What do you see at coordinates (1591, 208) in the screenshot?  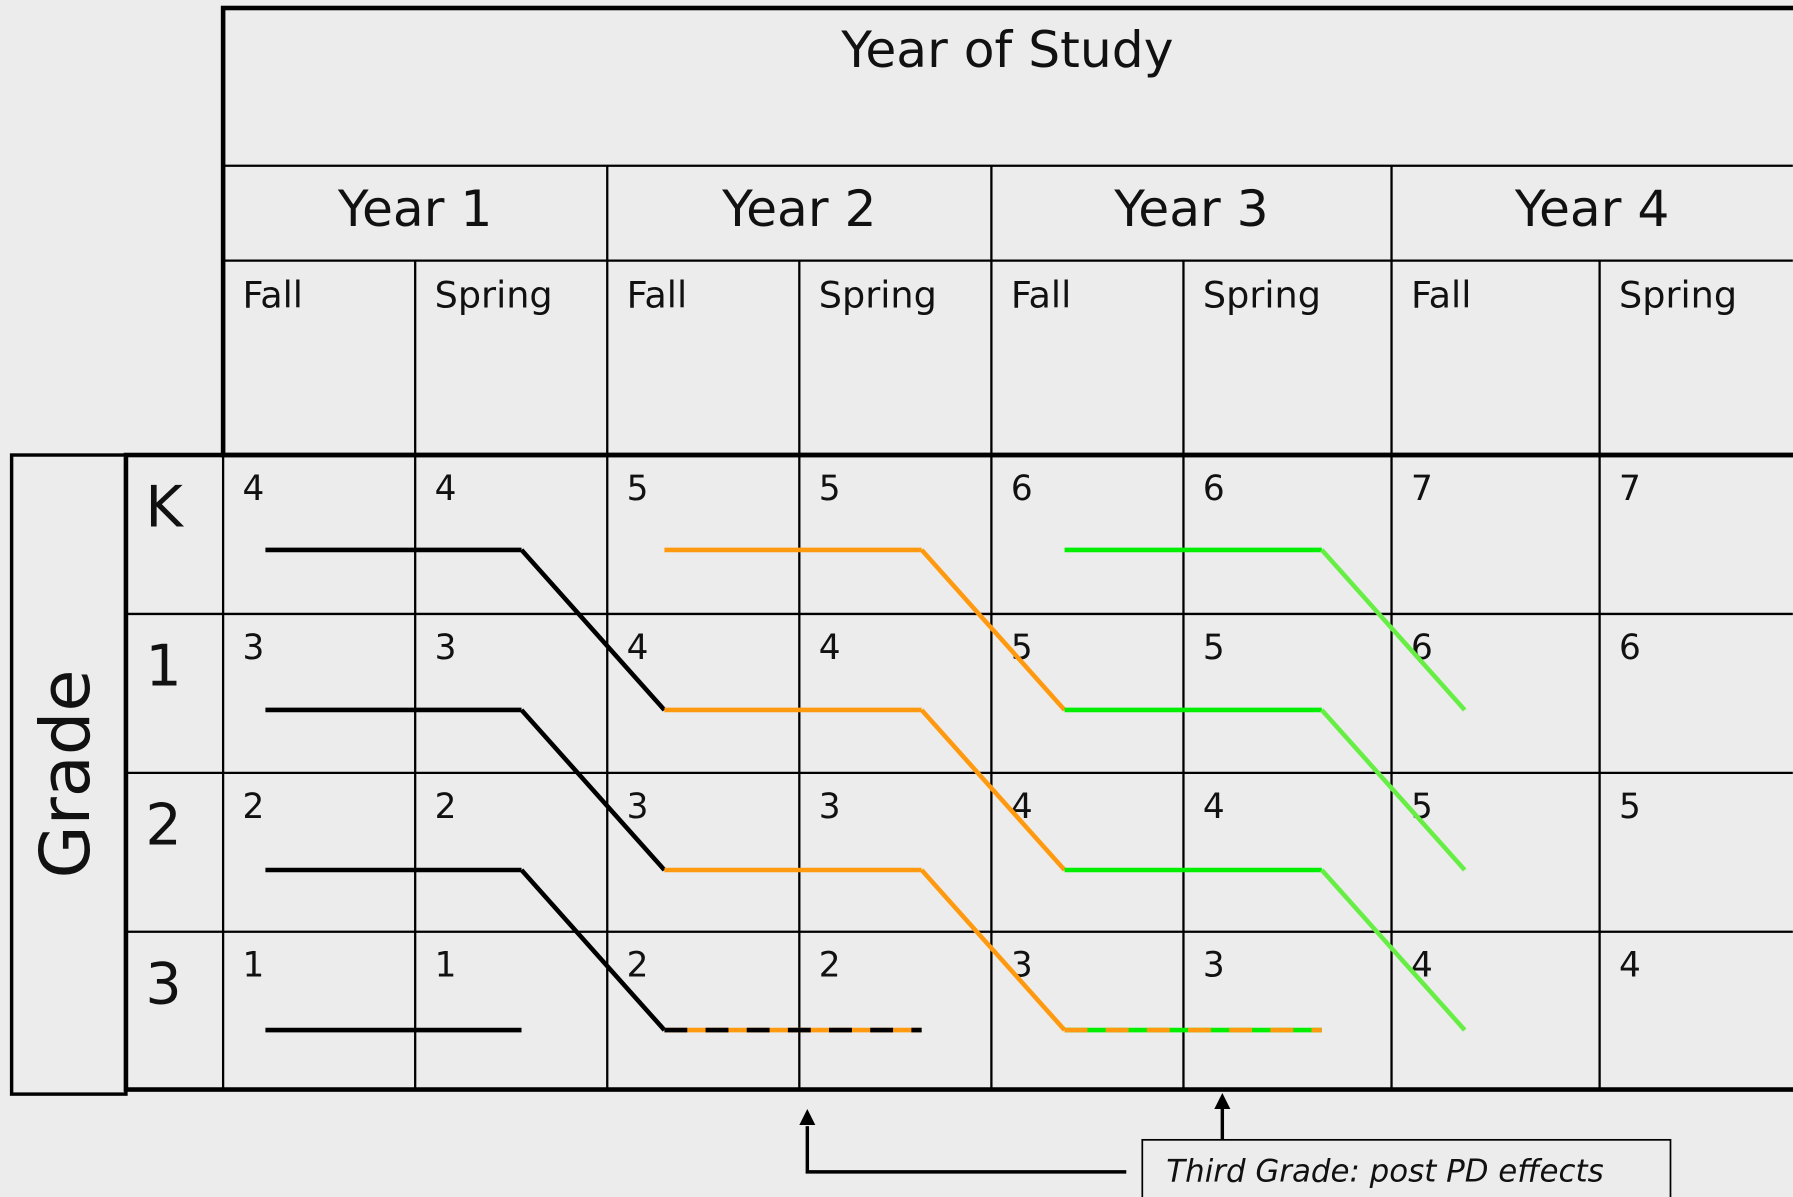 I see `year-header: Year 4` at bounding box center [1591, 208].